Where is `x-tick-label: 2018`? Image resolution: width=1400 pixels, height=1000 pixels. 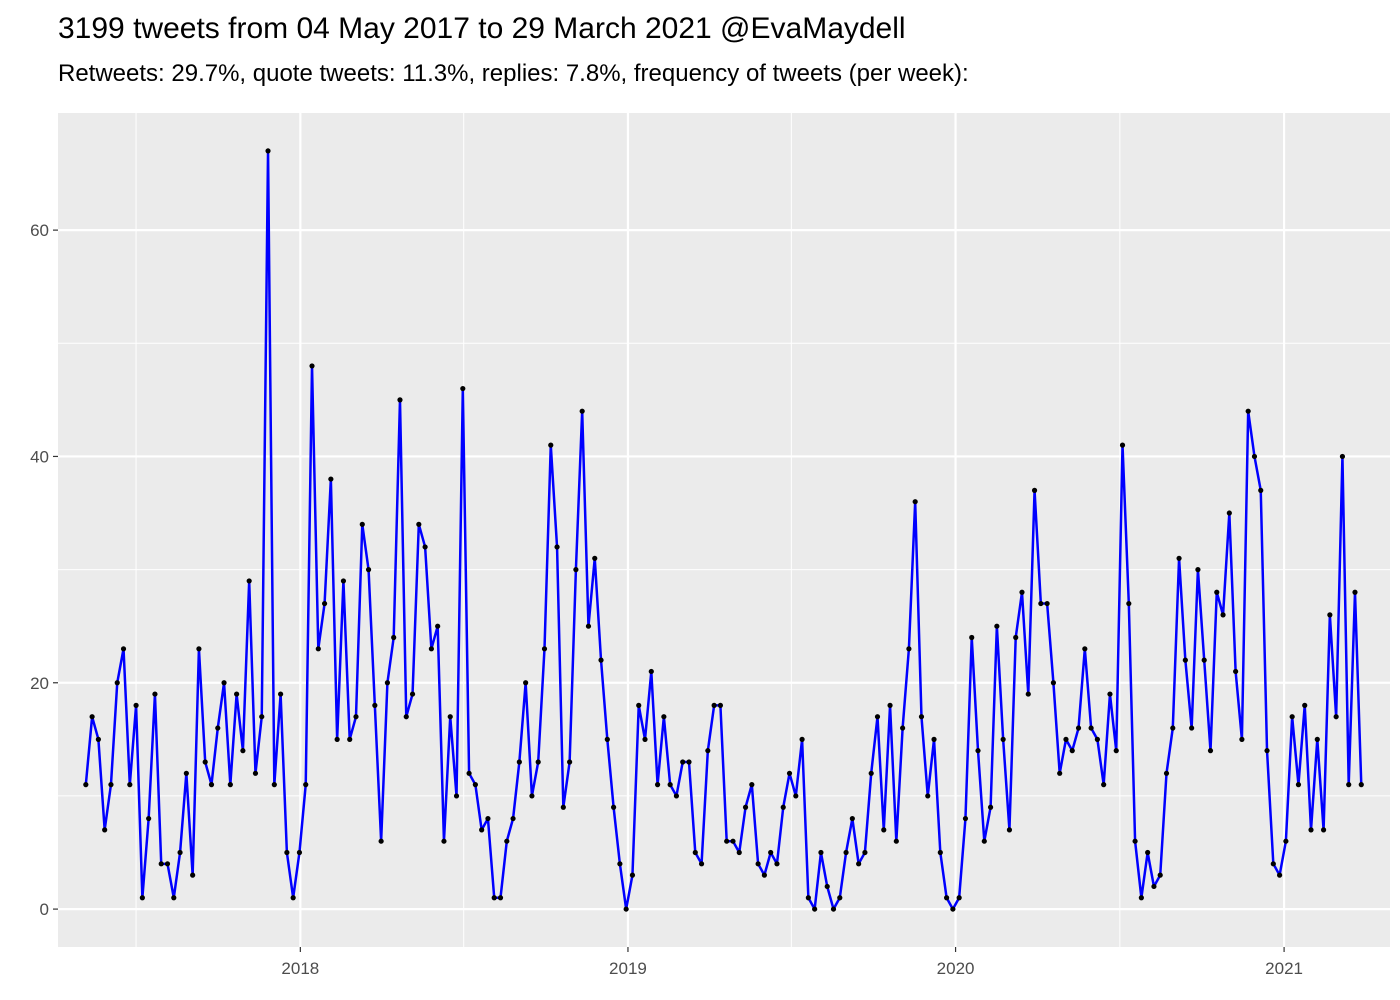 x-tick-label: 2018 is located at coordinates (300, 968).